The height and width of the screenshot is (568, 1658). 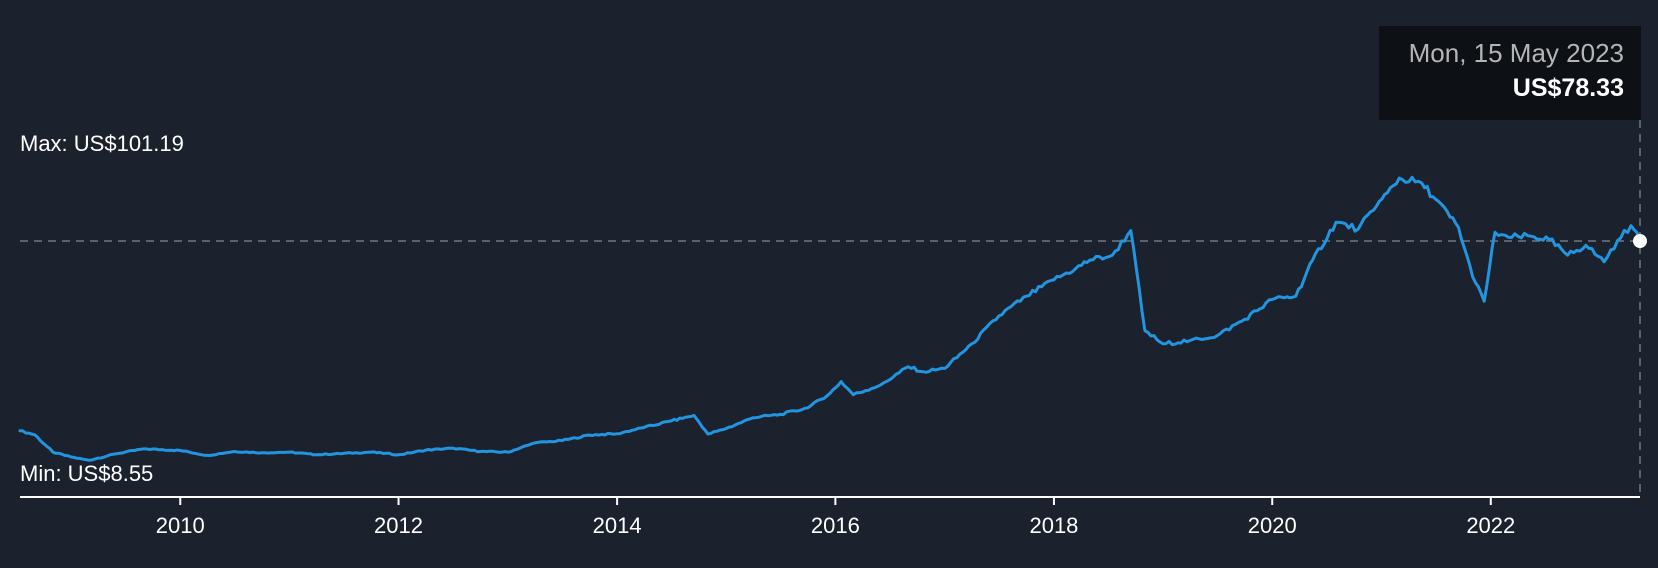 What do you see at coordinates (1510, 73) in the screenshot?
I see `hover-tooltip: Mon, 15 May 2023 US$78.33` at bounding box center [1510, 73].